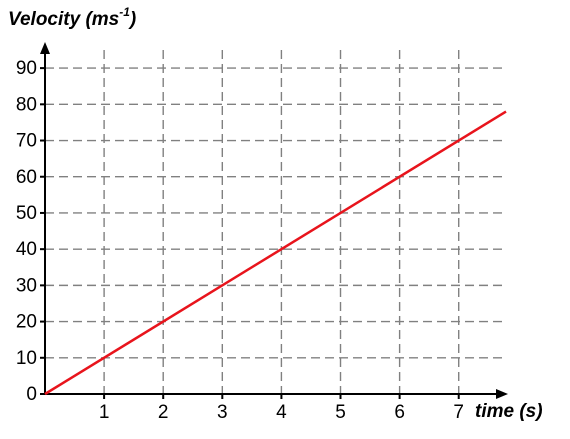 The image size is (570, 439). What do you see at coordinates (26, 249) in the screenshot?
I see `y-tick-label: 40` at bounding box center [26, 249].